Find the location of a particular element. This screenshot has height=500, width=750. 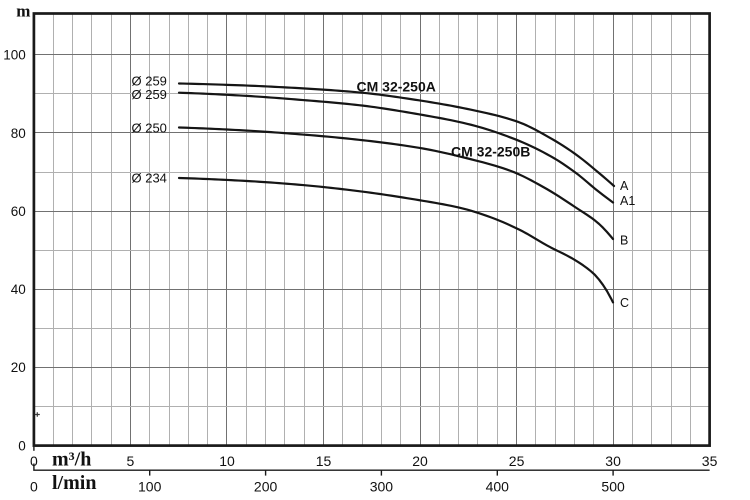

svg-text: C is located at coordinates (624, 303).